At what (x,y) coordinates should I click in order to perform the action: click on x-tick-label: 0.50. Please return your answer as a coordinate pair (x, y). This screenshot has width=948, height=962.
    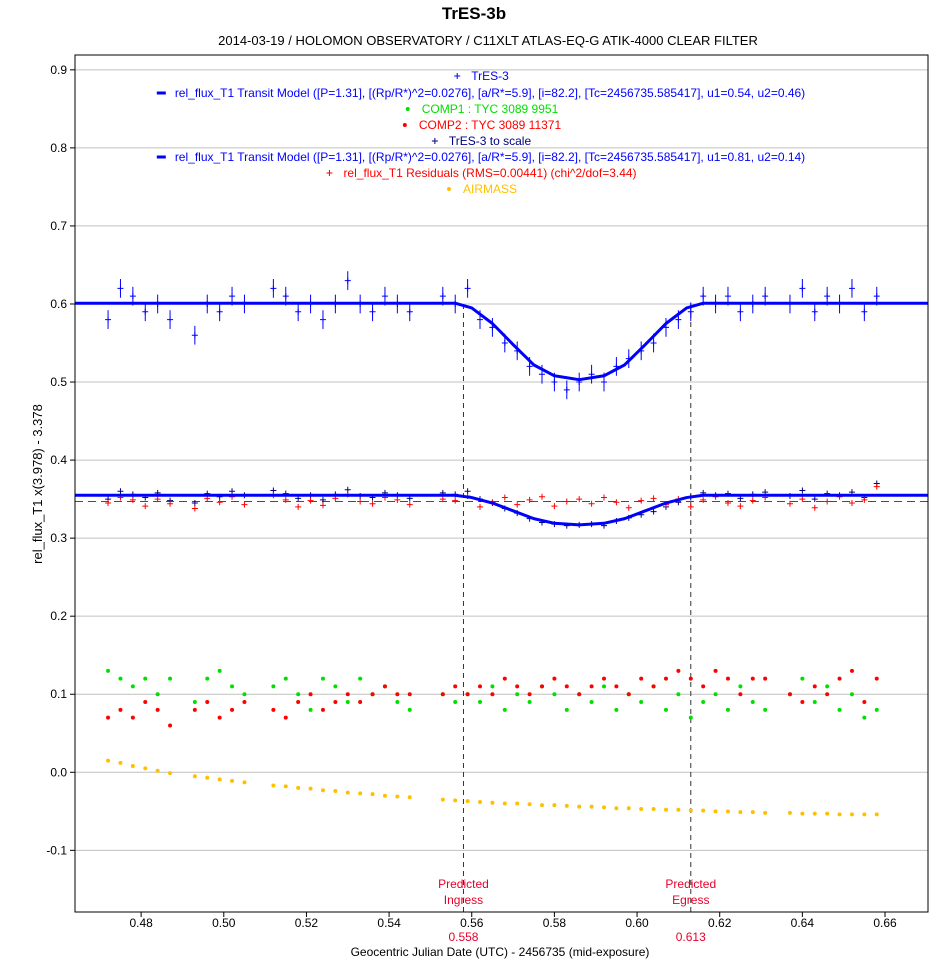
    Looking at the image, I should click on (224, 923).